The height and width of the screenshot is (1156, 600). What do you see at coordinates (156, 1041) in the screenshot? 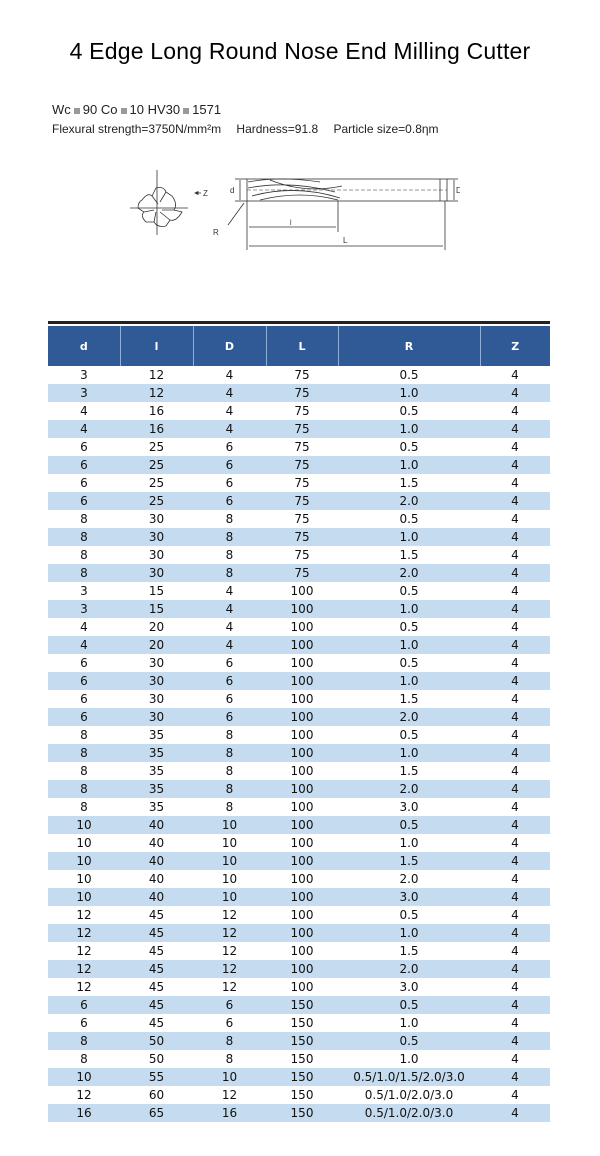
I see `cell-l: 50` at bounding box center [156, 1041].